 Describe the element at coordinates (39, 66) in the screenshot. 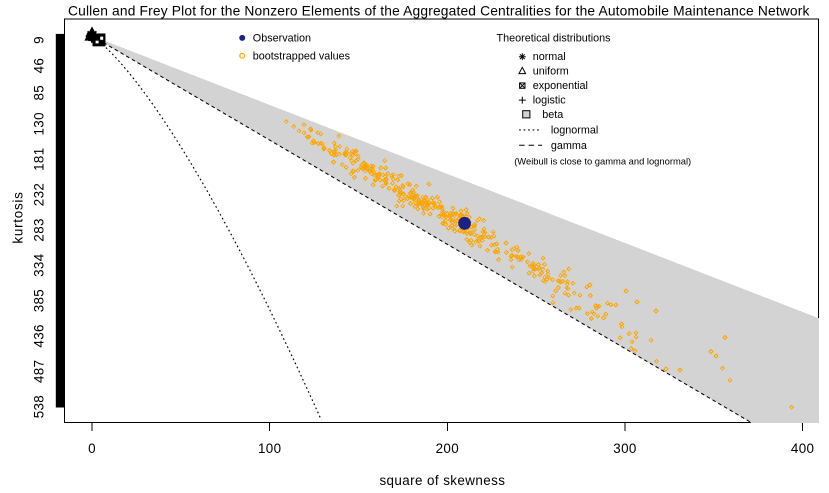

I see `svg-text: 46` at that location.